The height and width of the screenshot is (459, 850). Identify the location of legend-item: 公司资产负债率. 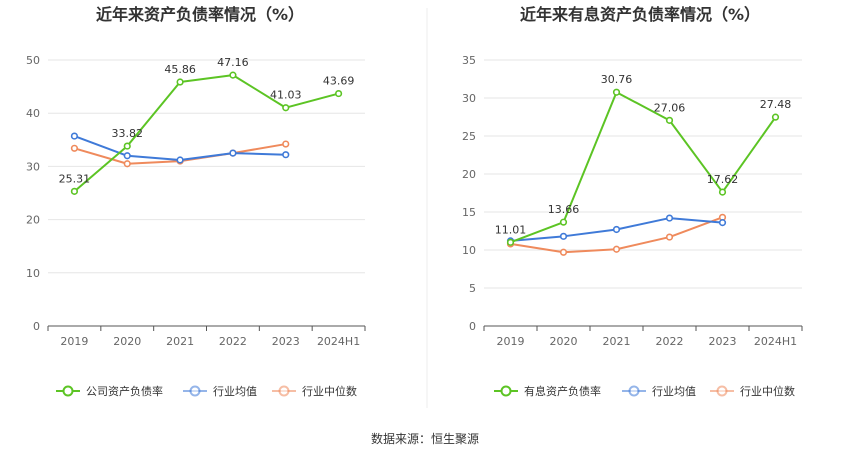
(109, 391).